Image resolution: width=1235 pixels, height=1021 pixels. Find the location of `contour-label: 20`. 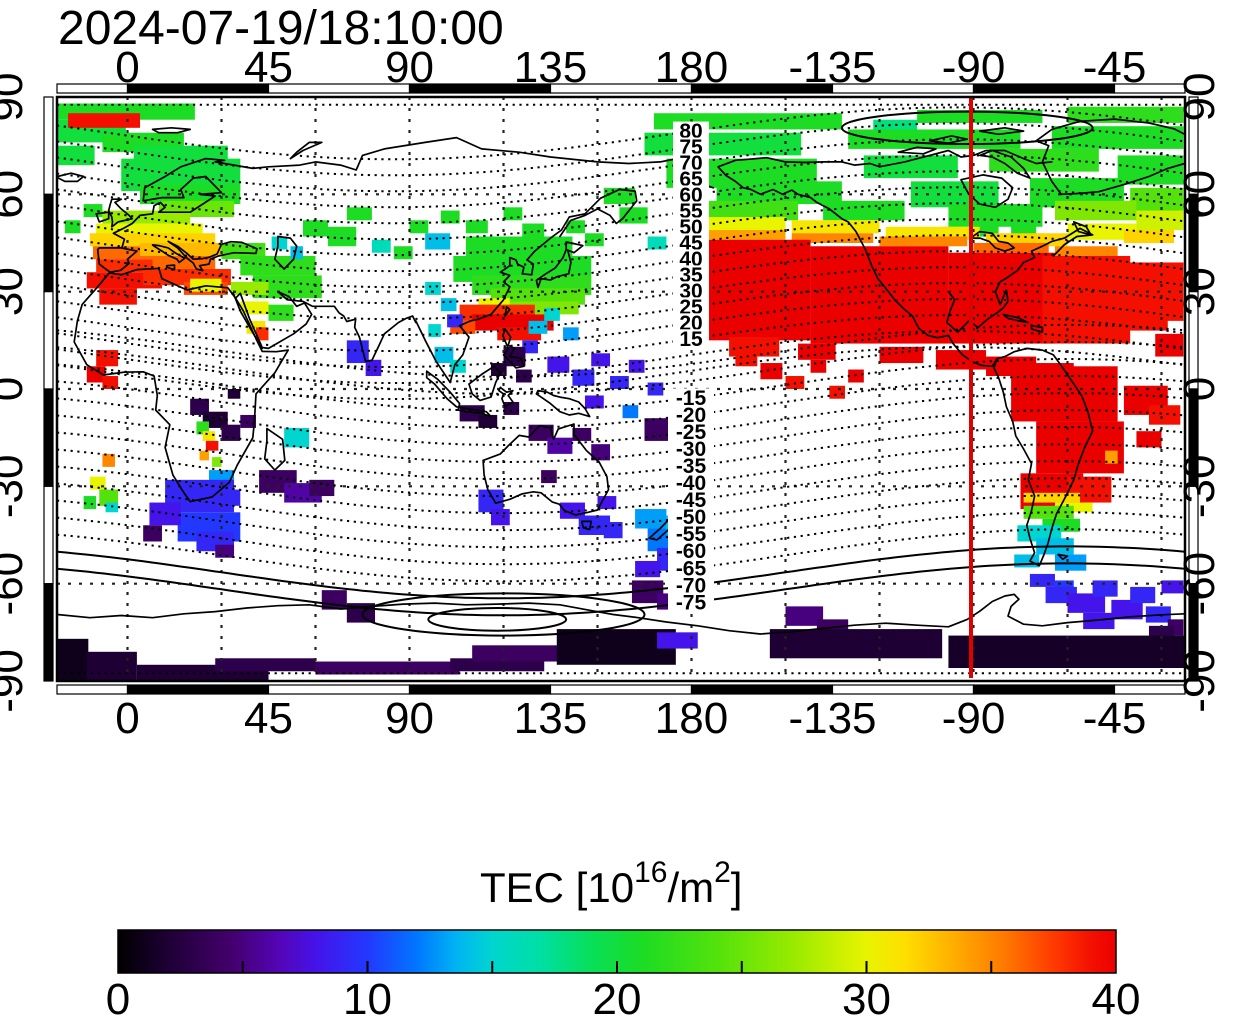

contour-label: 20 is located at coordinates (690, 323).